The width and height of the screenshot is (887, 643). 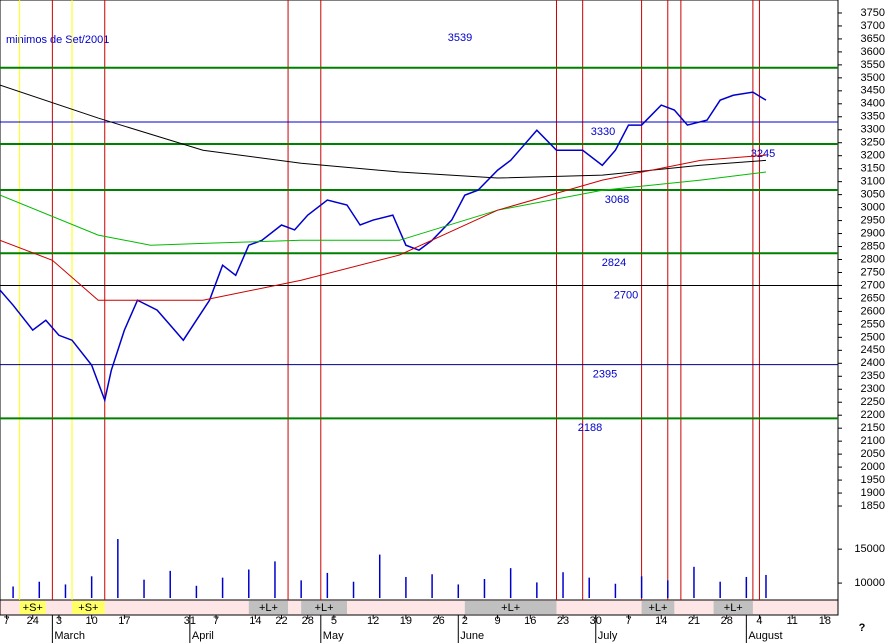 What do you see at coordinates (873, 441) in the screenshot?
I see `y-tick-label: 2100` at bounding box center [873, 441].